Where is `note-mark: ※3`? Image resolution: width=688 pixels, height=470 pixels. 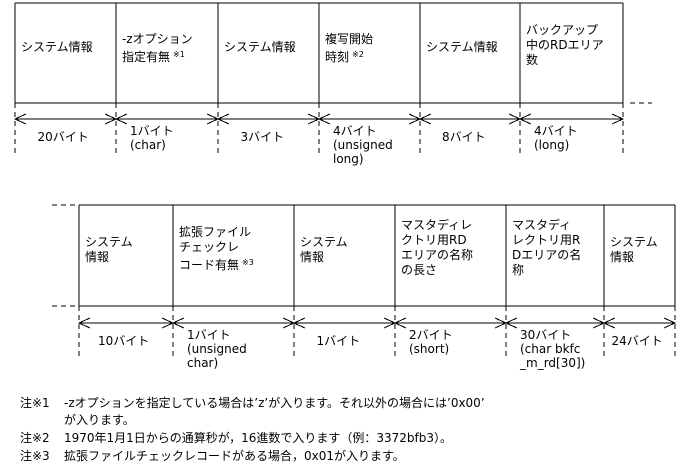
note-mark: ※3 is located at coordinates (248, 262).